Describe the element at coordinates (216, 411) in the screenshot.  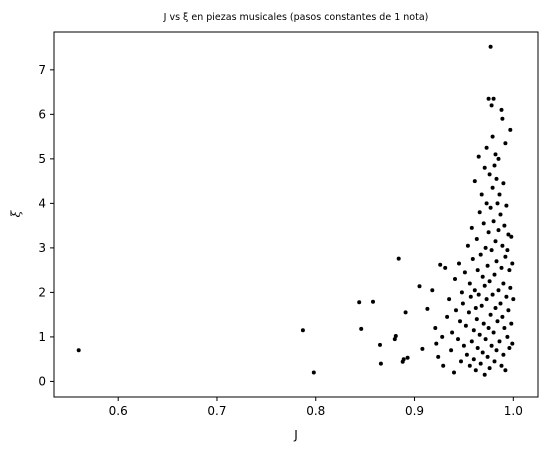
I see `x-tick-label: 0.7` at that location.